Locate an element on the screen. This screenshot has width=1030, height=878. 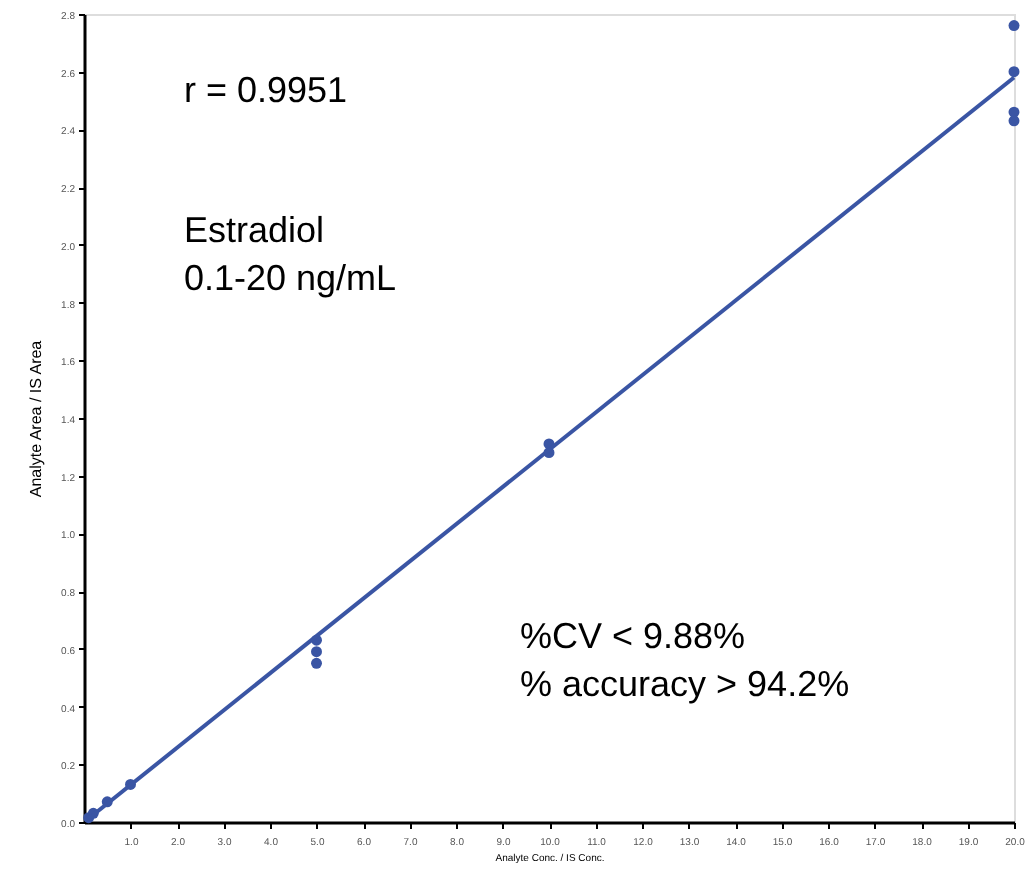
y-axis-title: Analyte Area / IS Area is located at coordinates (36, 418).